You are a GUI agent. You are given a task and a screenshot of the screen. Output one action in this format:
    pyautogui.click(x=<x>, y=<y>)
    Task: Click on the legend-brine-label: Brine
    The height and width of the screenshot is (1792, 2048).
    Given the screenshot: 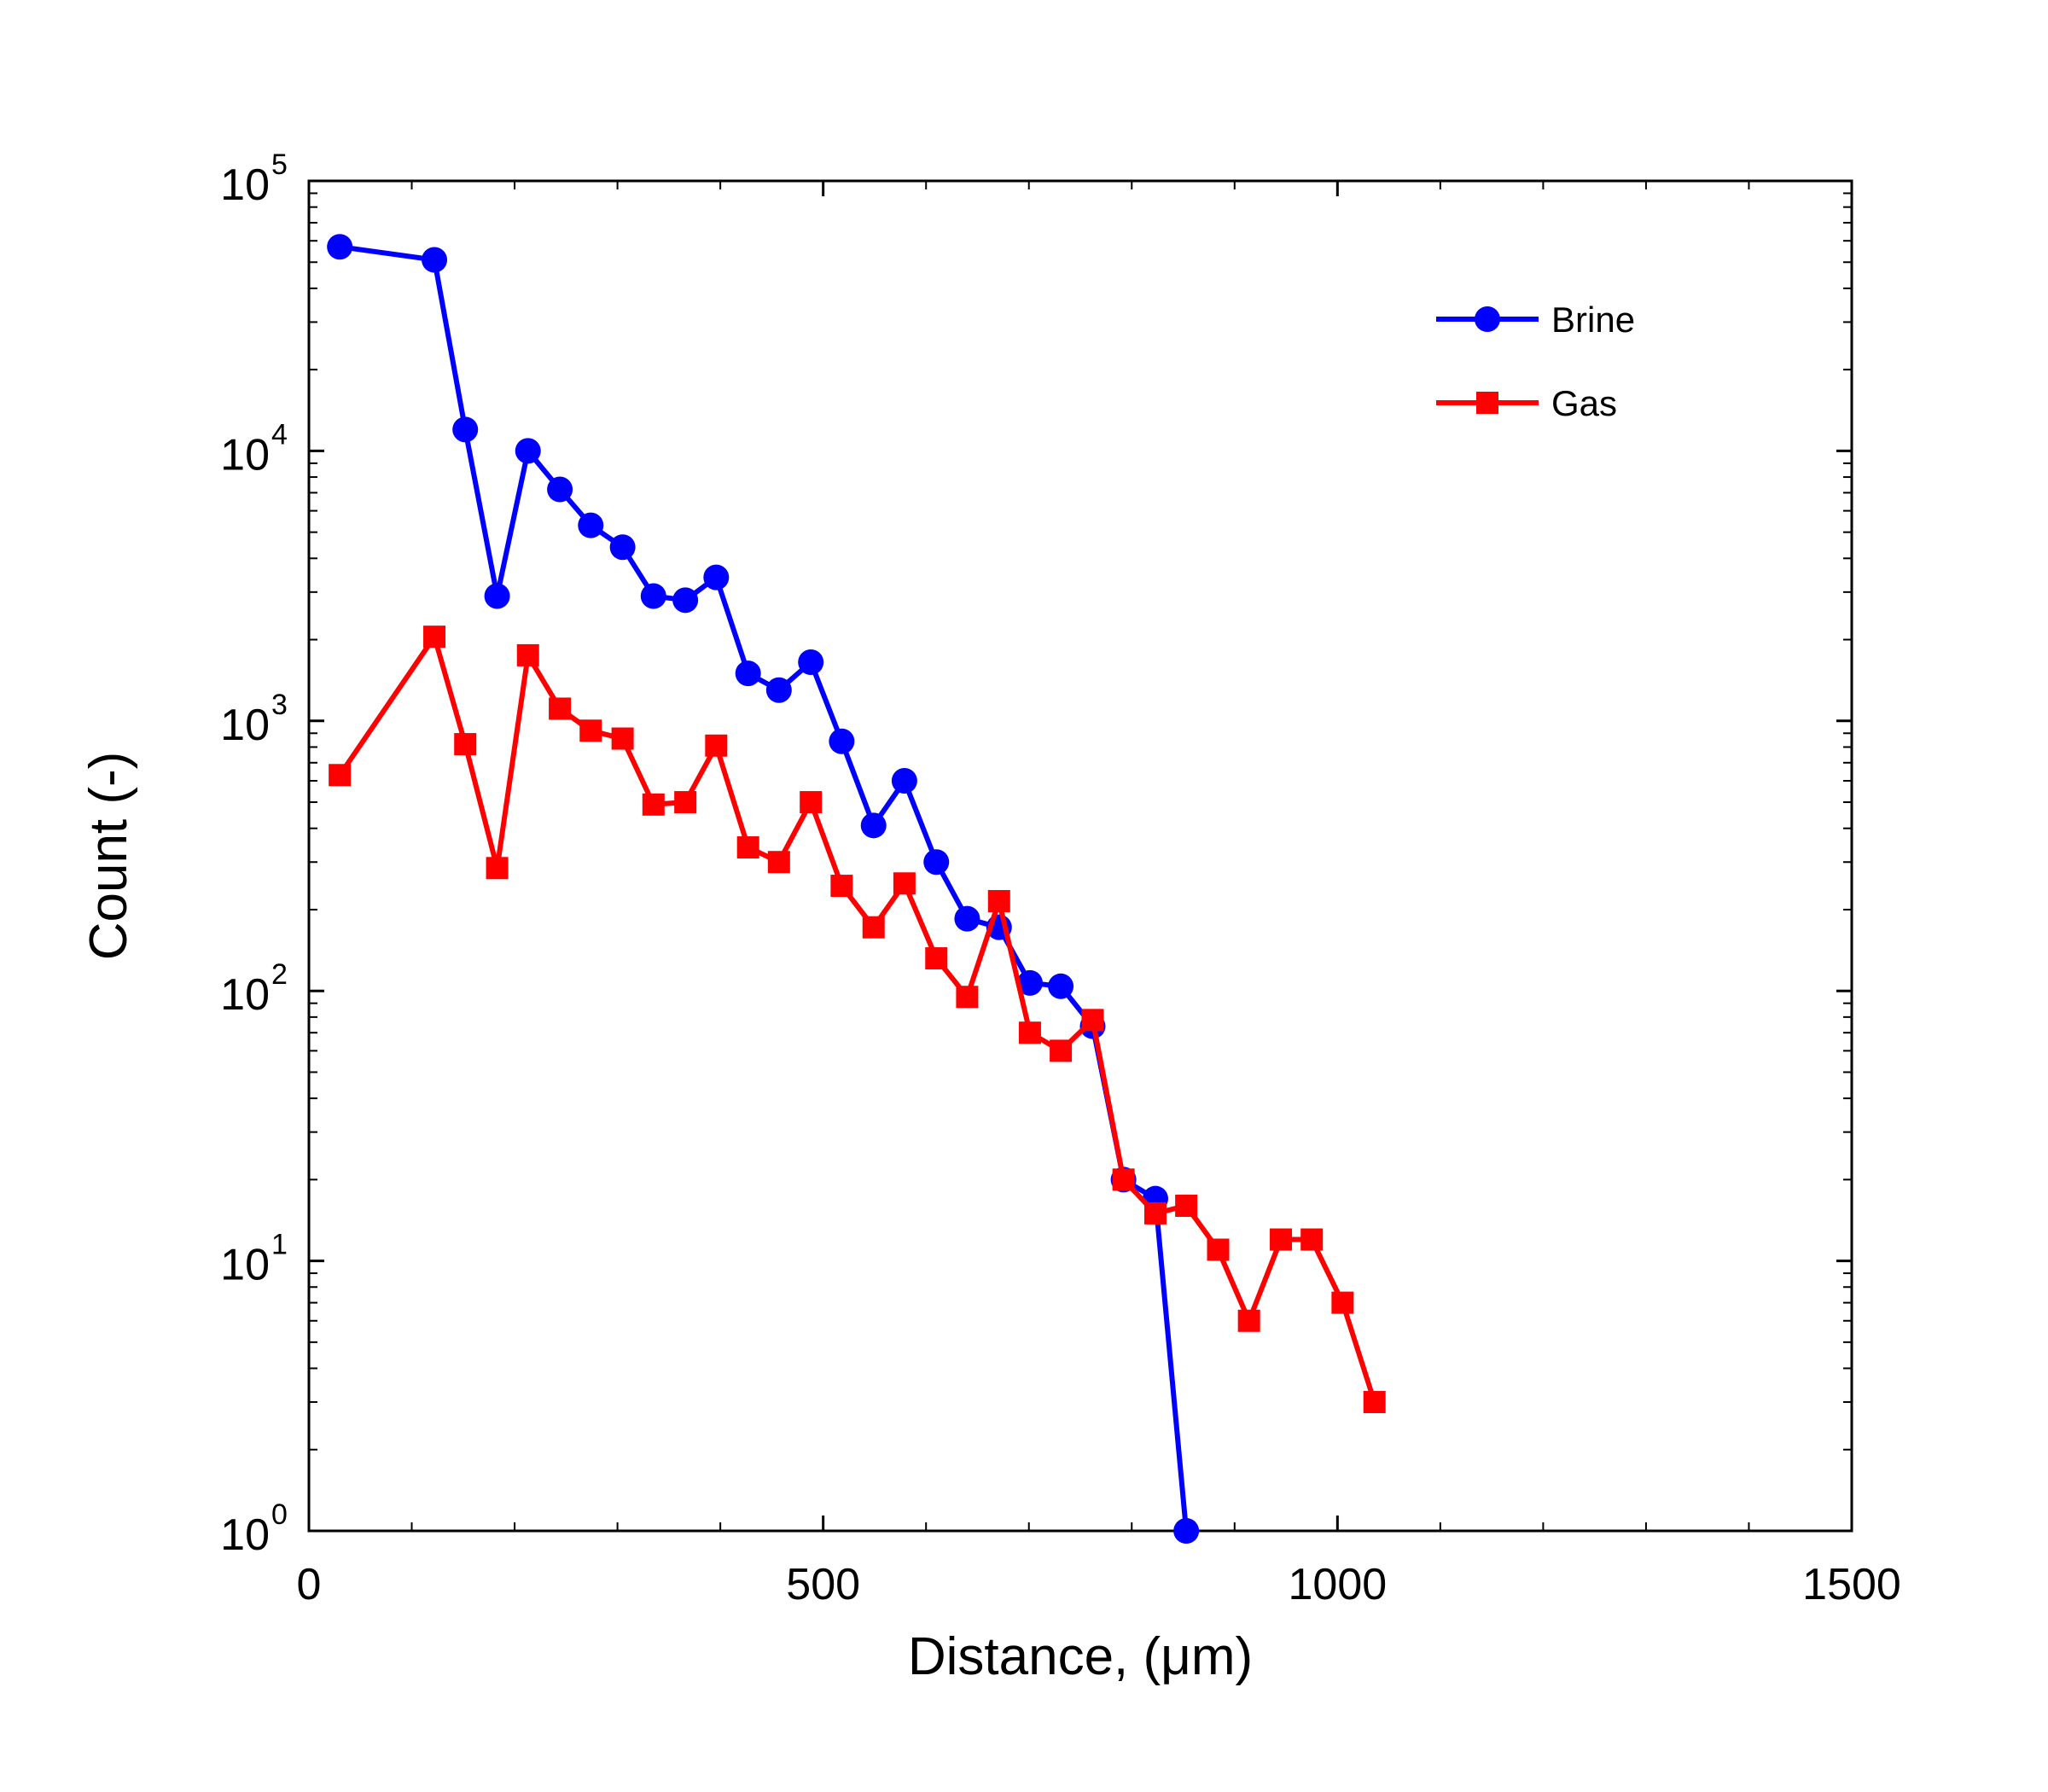 What is the action you would take?
    pyautogui.click(x=1593, y=320)
    